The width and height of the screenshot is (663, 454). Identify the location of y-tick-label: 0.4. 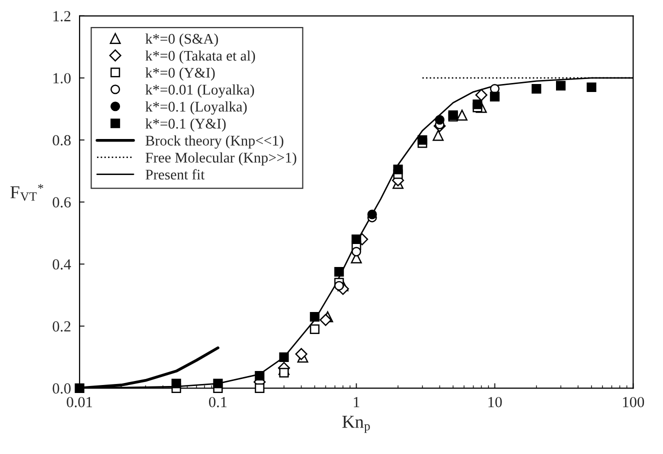
(61, 264).